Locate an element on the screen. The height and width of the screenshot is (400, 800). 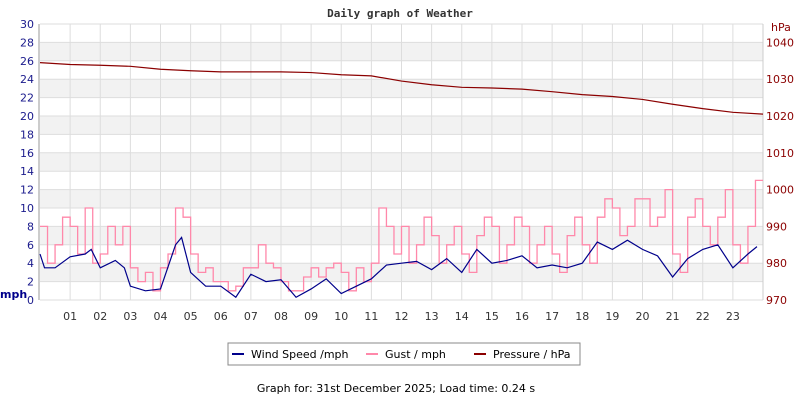
left-tick-label: 26 is located at coordinates (27, 61).